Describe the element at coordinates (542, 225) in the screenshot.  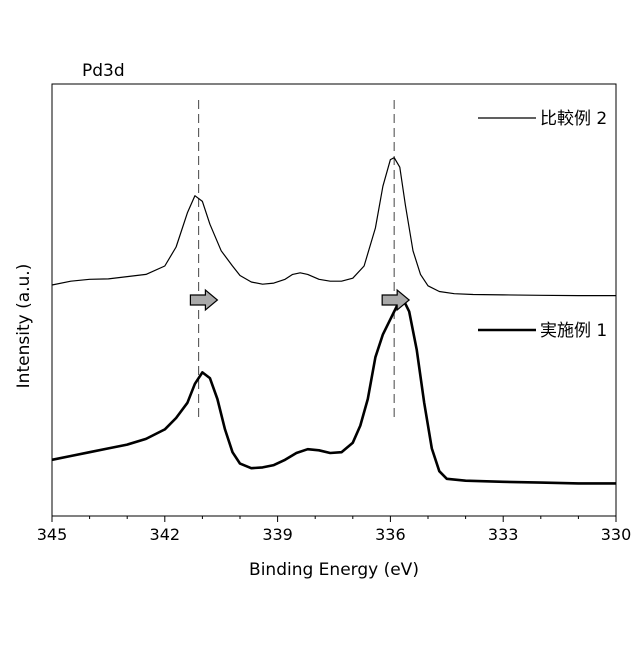
I see `legend: 比較例 2 実施例 1` at that location.